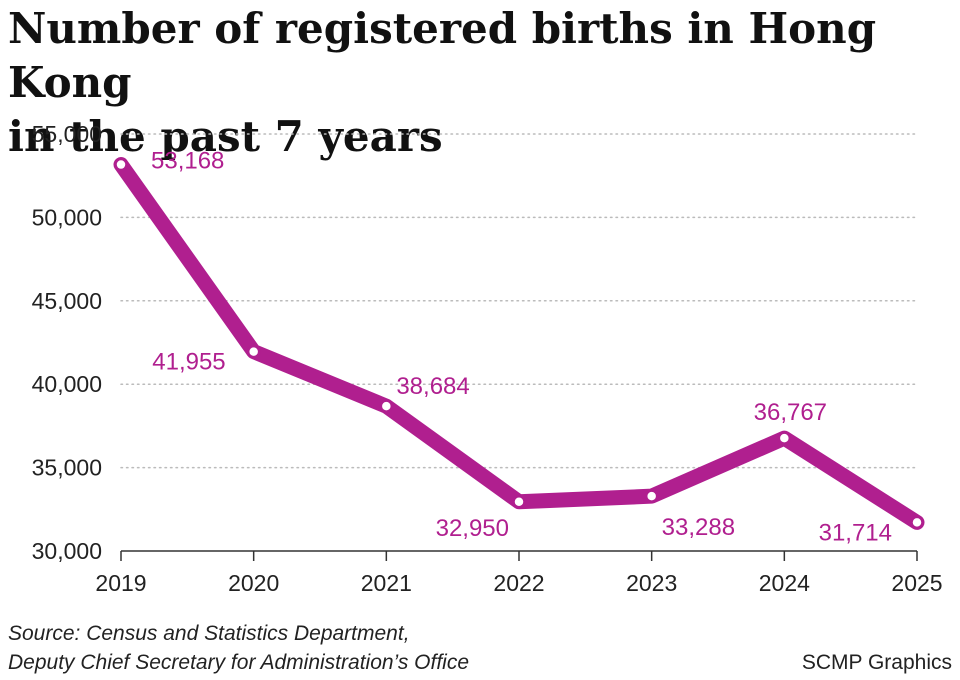 The height and width of the screenshot is (680, 960). I want to click on x-tick-label: 2019, so click(120, 583).